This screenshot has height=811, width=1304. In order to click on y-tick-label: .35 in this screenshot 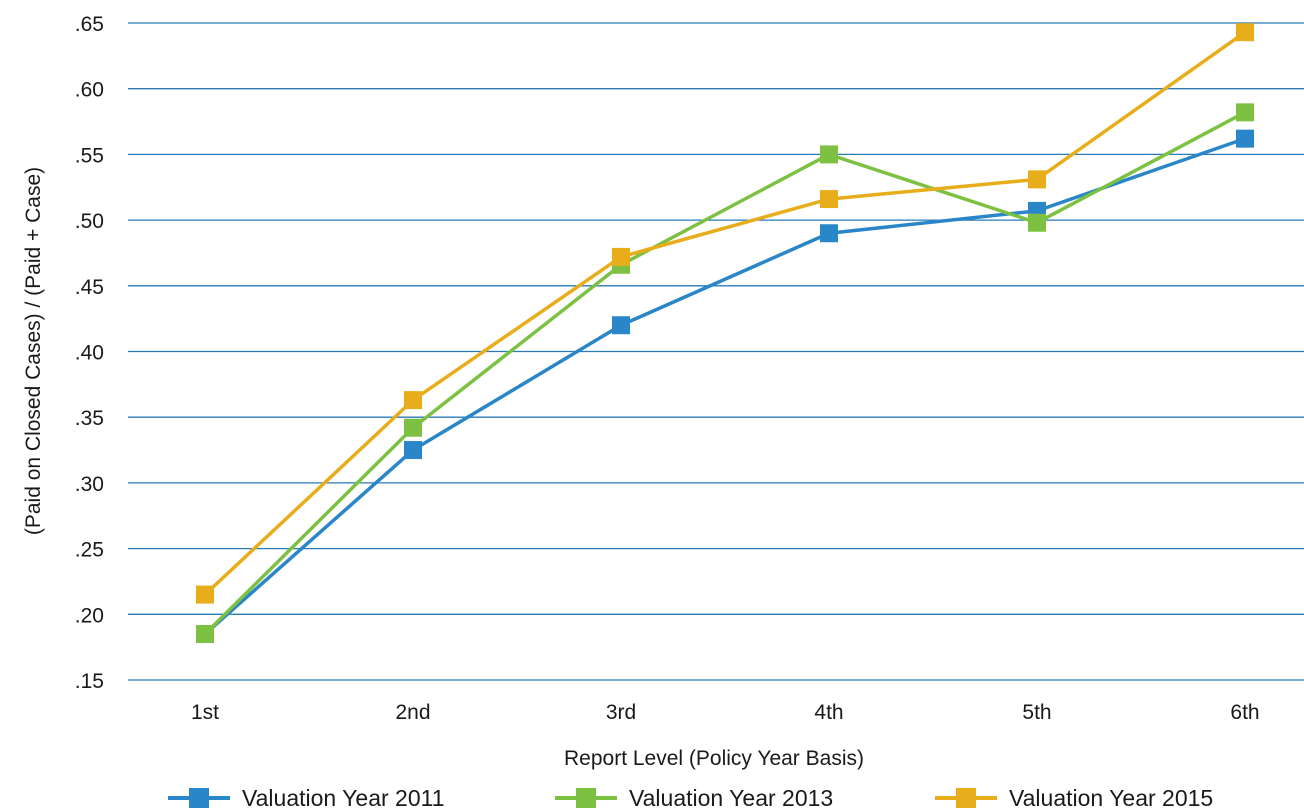, I will do `click(89, 418)`.